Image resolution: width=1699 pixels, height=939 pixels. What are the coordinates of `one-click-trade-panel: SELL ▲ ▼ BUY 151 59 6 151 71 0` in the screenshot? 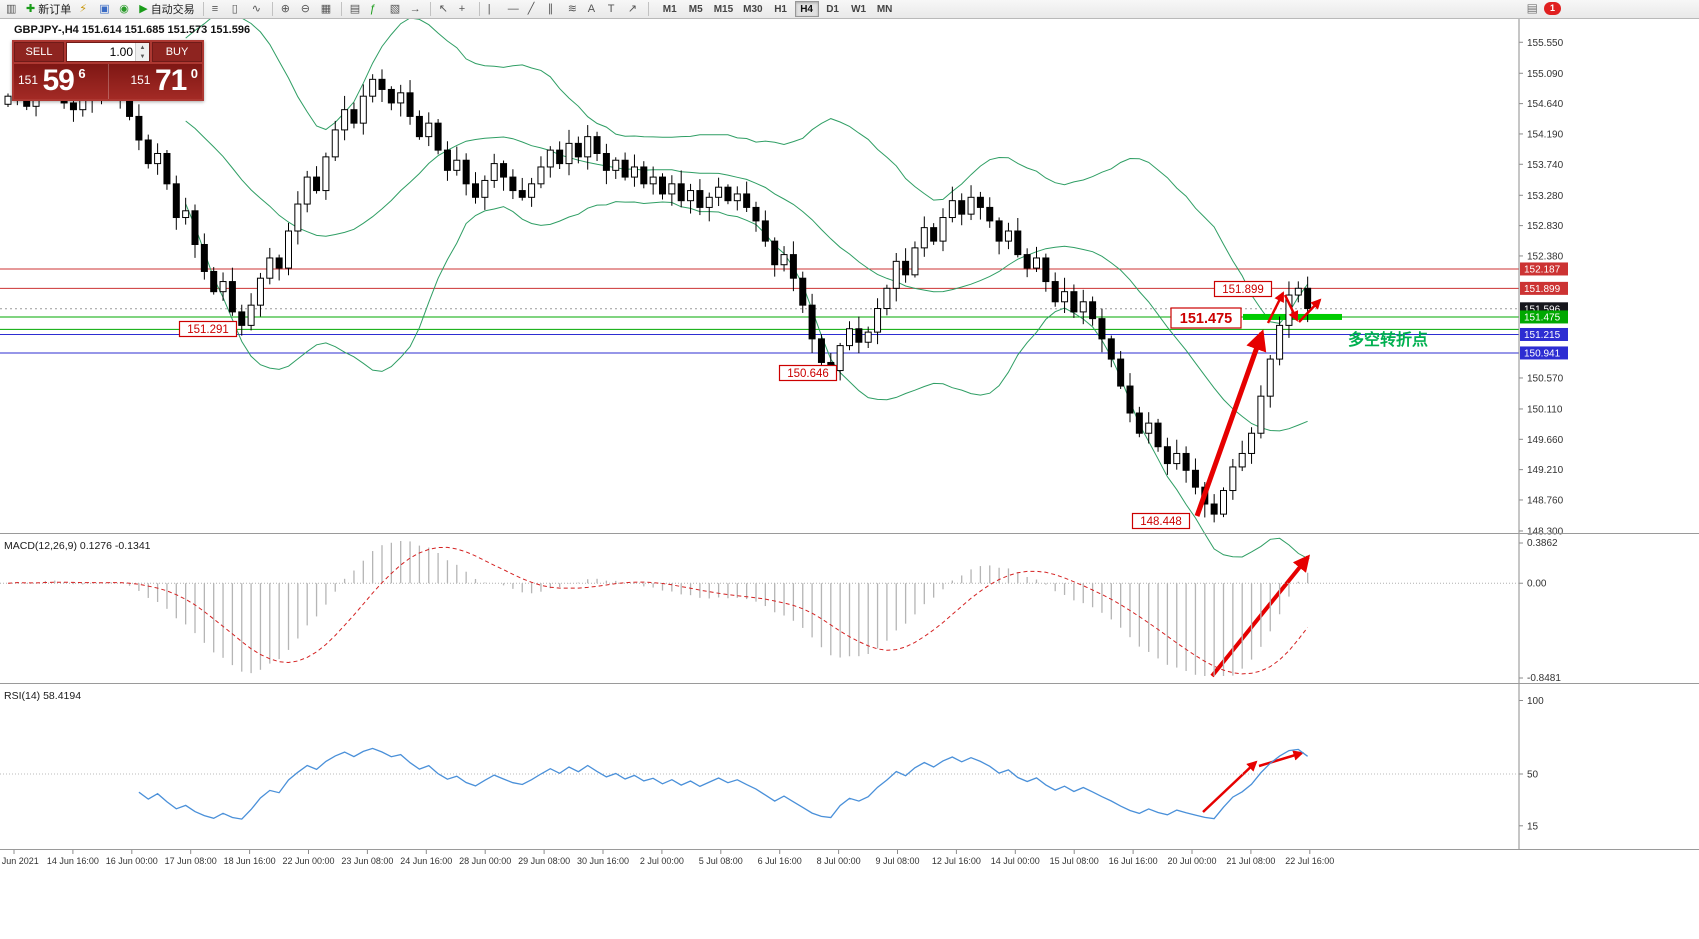 It's located at (108, 70).